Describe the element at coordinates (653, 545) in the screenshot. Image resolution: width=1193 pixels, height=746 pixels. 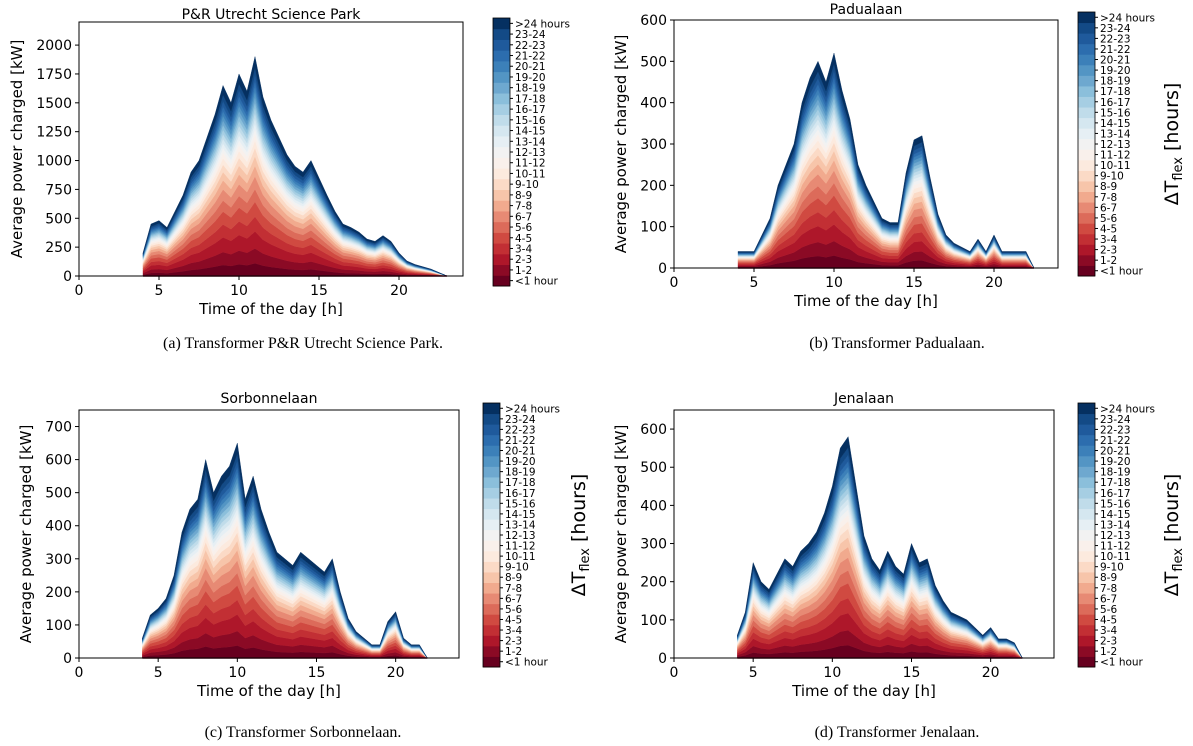
I see `y-tick-label: 300` at that location.